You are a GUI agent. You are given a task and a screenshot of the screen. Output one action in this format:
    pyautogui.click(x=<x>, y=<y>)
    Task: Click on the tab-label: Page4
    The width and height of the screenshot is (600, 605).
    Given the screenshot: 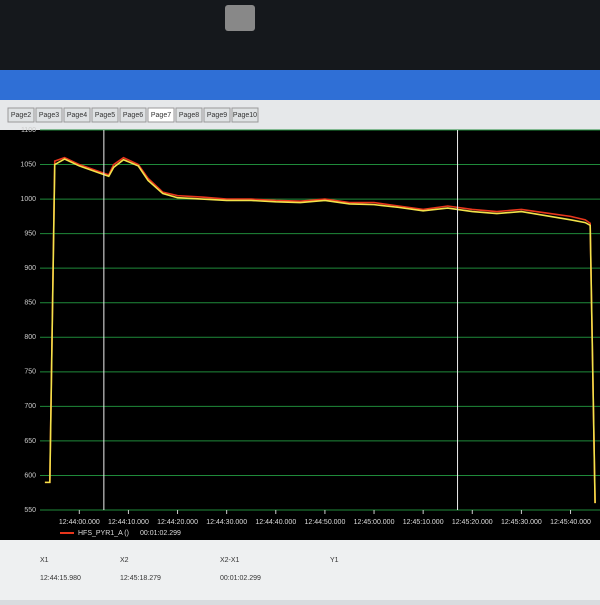 What is the action you would take?
    pyautogui.click(x=77, y=115)
    